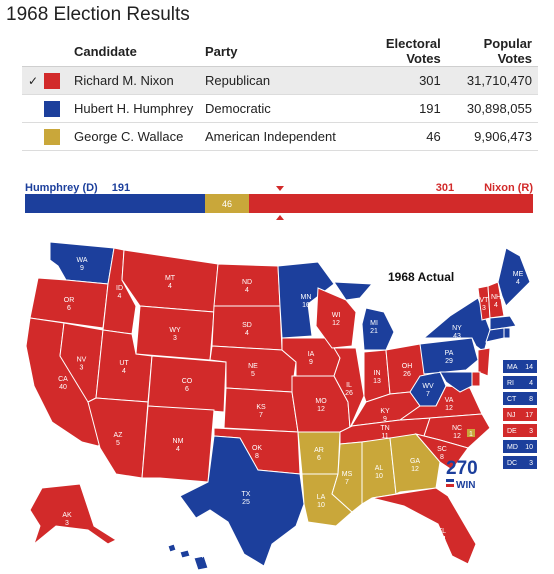 The image size is (554, 574). Describe the element at coordinates (421, 277) in the screenshot. I see `map-title: 1968 Actual` at that location.